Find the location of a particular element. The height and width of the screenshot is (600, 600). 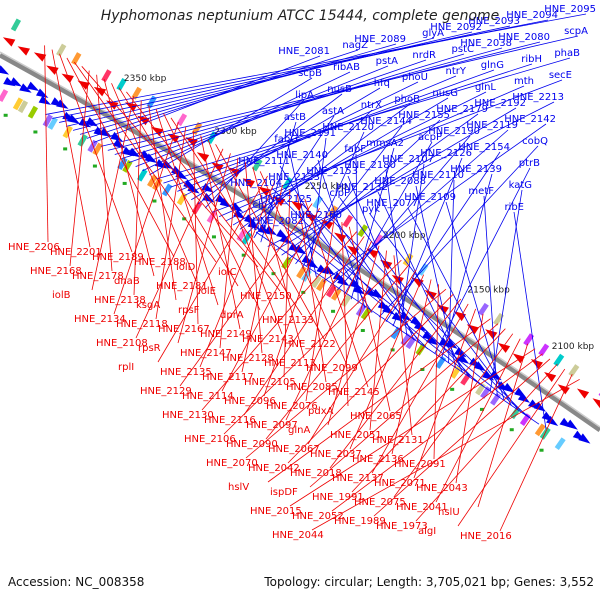

forward-gene-label: HNE_2110 is located at coordinates (438, 175).